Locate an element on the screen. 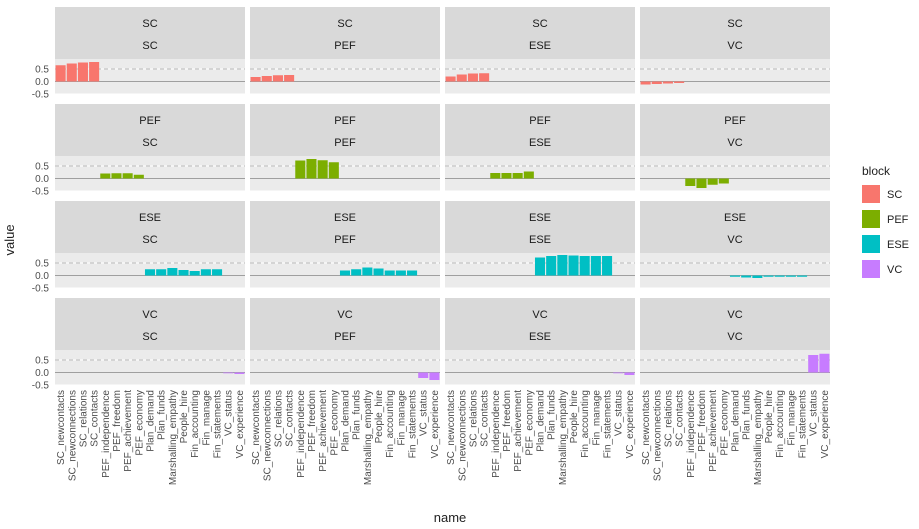 The image size is (919, 529). facet-panel: PEF SC 0.50.0 -0.5 is located at coordinates (138, 151).